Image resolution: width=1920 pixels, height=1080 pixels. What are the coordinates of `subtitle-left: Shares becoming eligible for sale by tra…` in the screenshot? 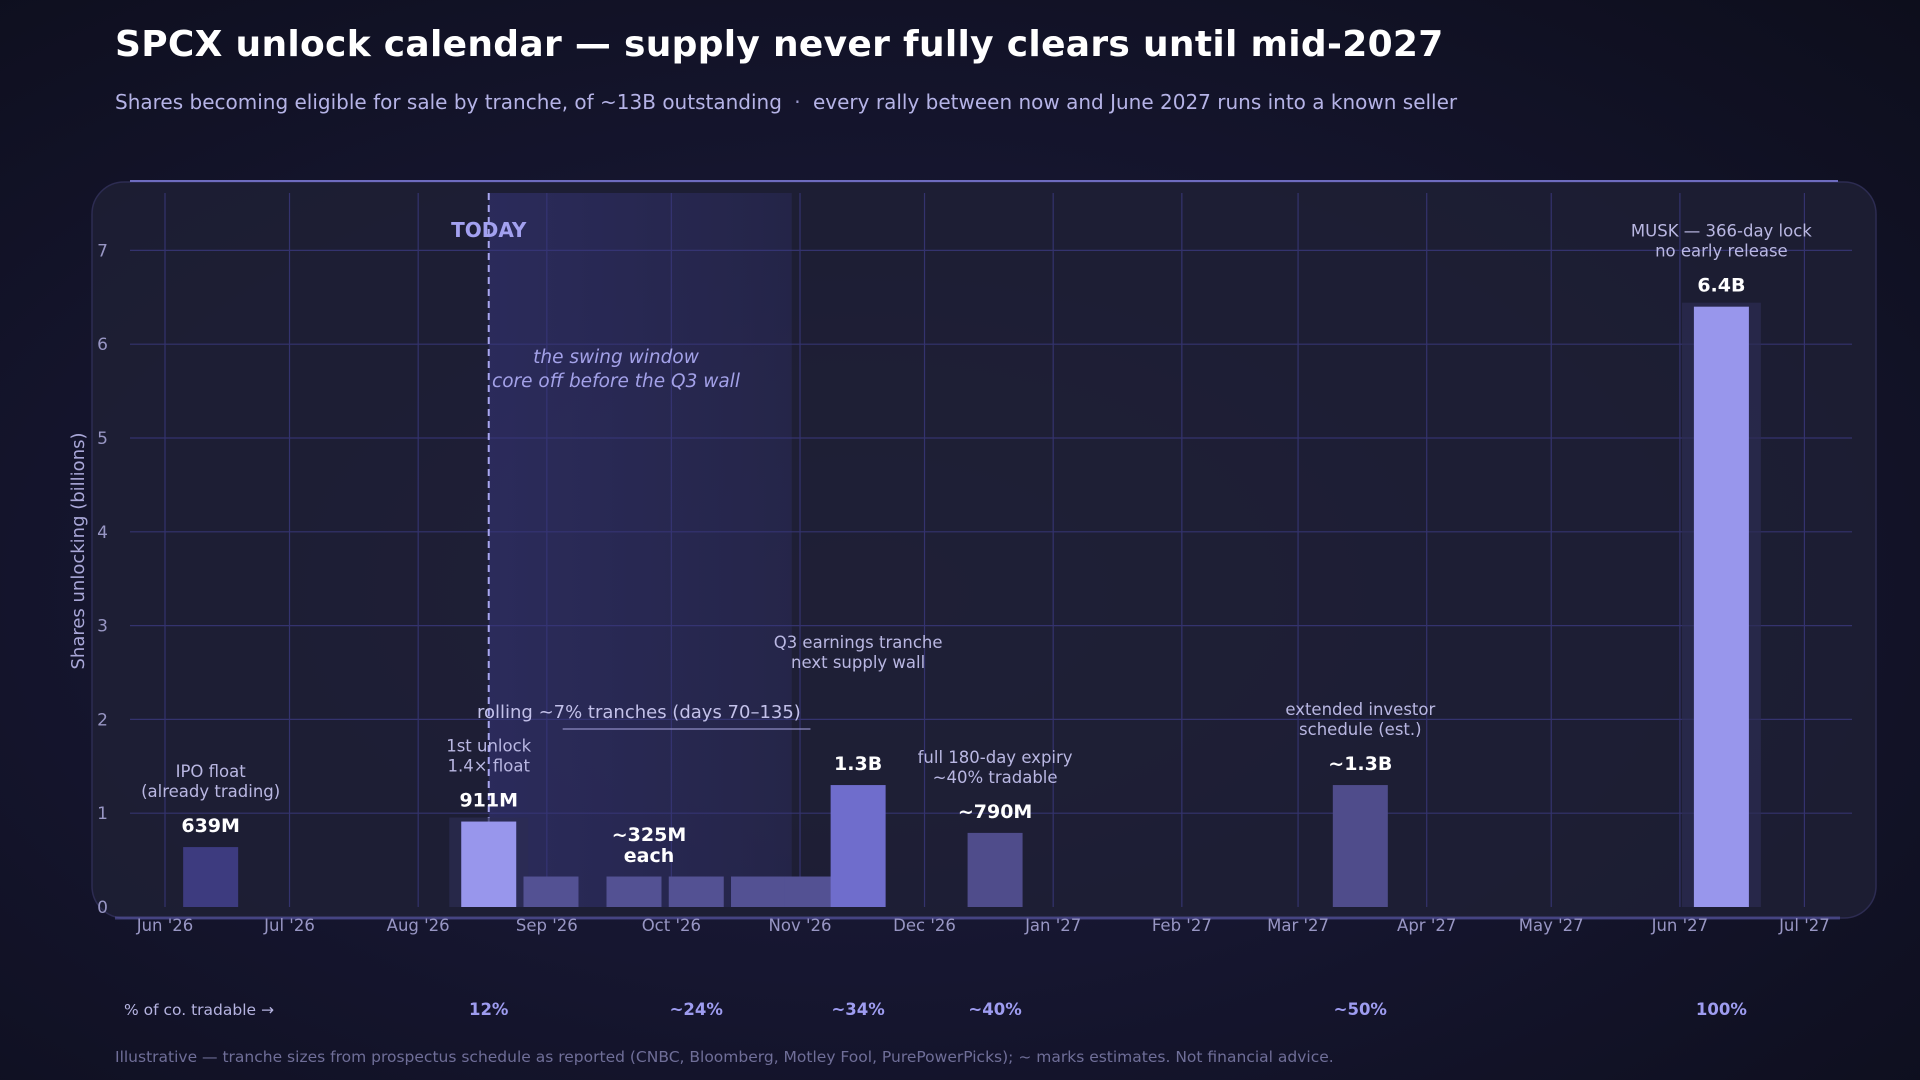 It's located at (448, 102).